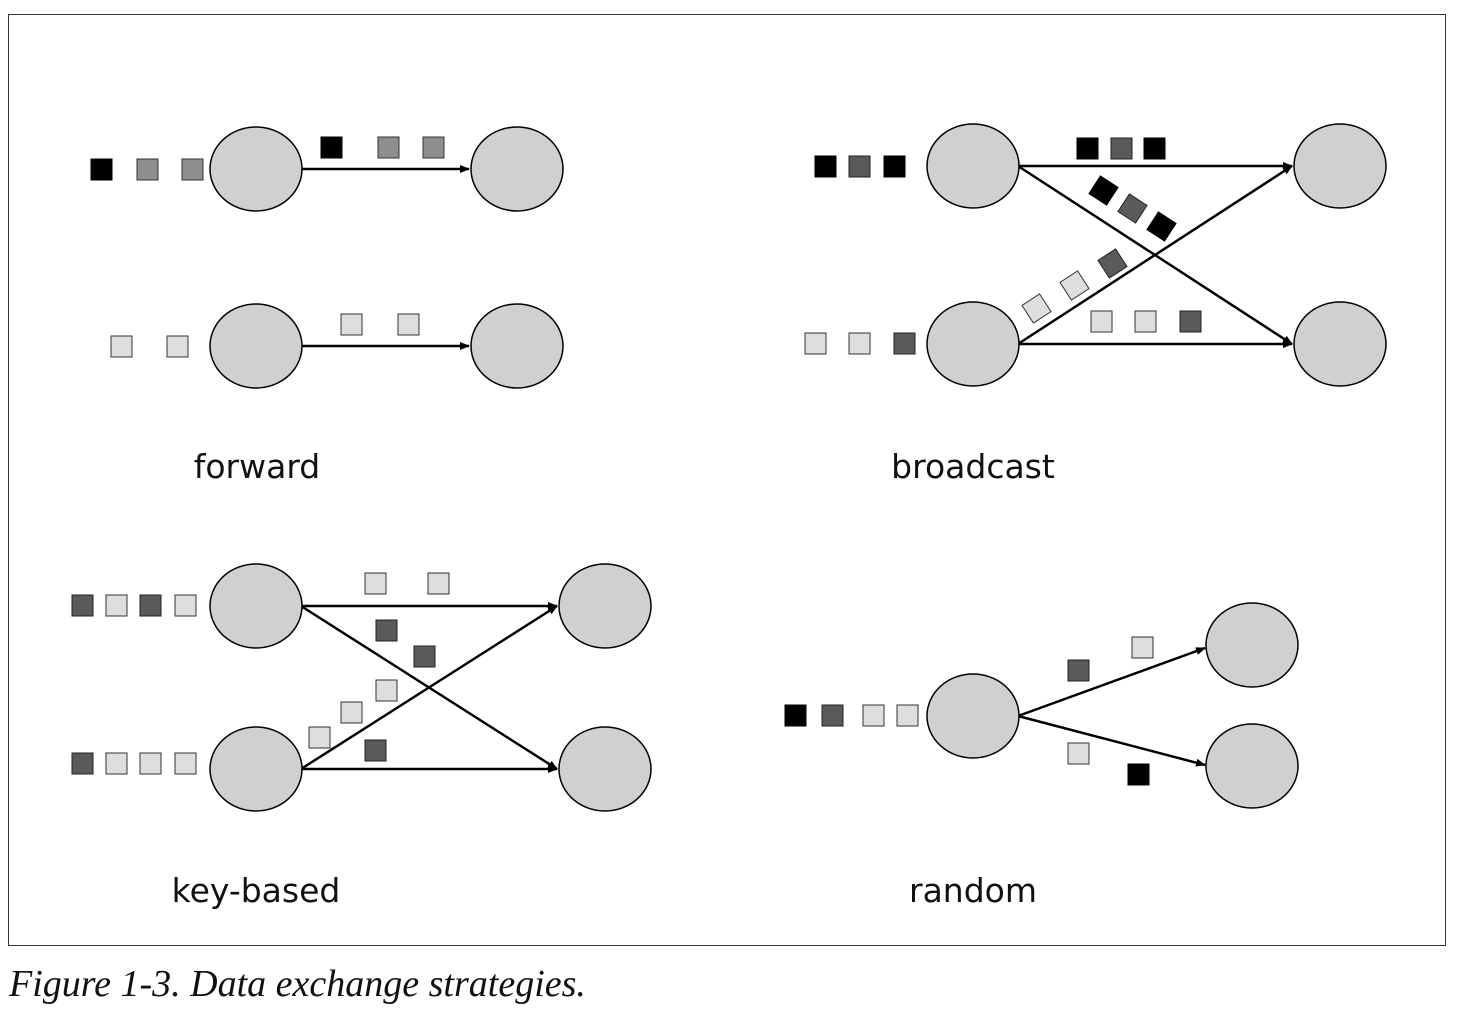  What do you see at coordinates (517, 169) in the screenshot?
I see `forward-target-node-top` at bounding box center [517, 169].